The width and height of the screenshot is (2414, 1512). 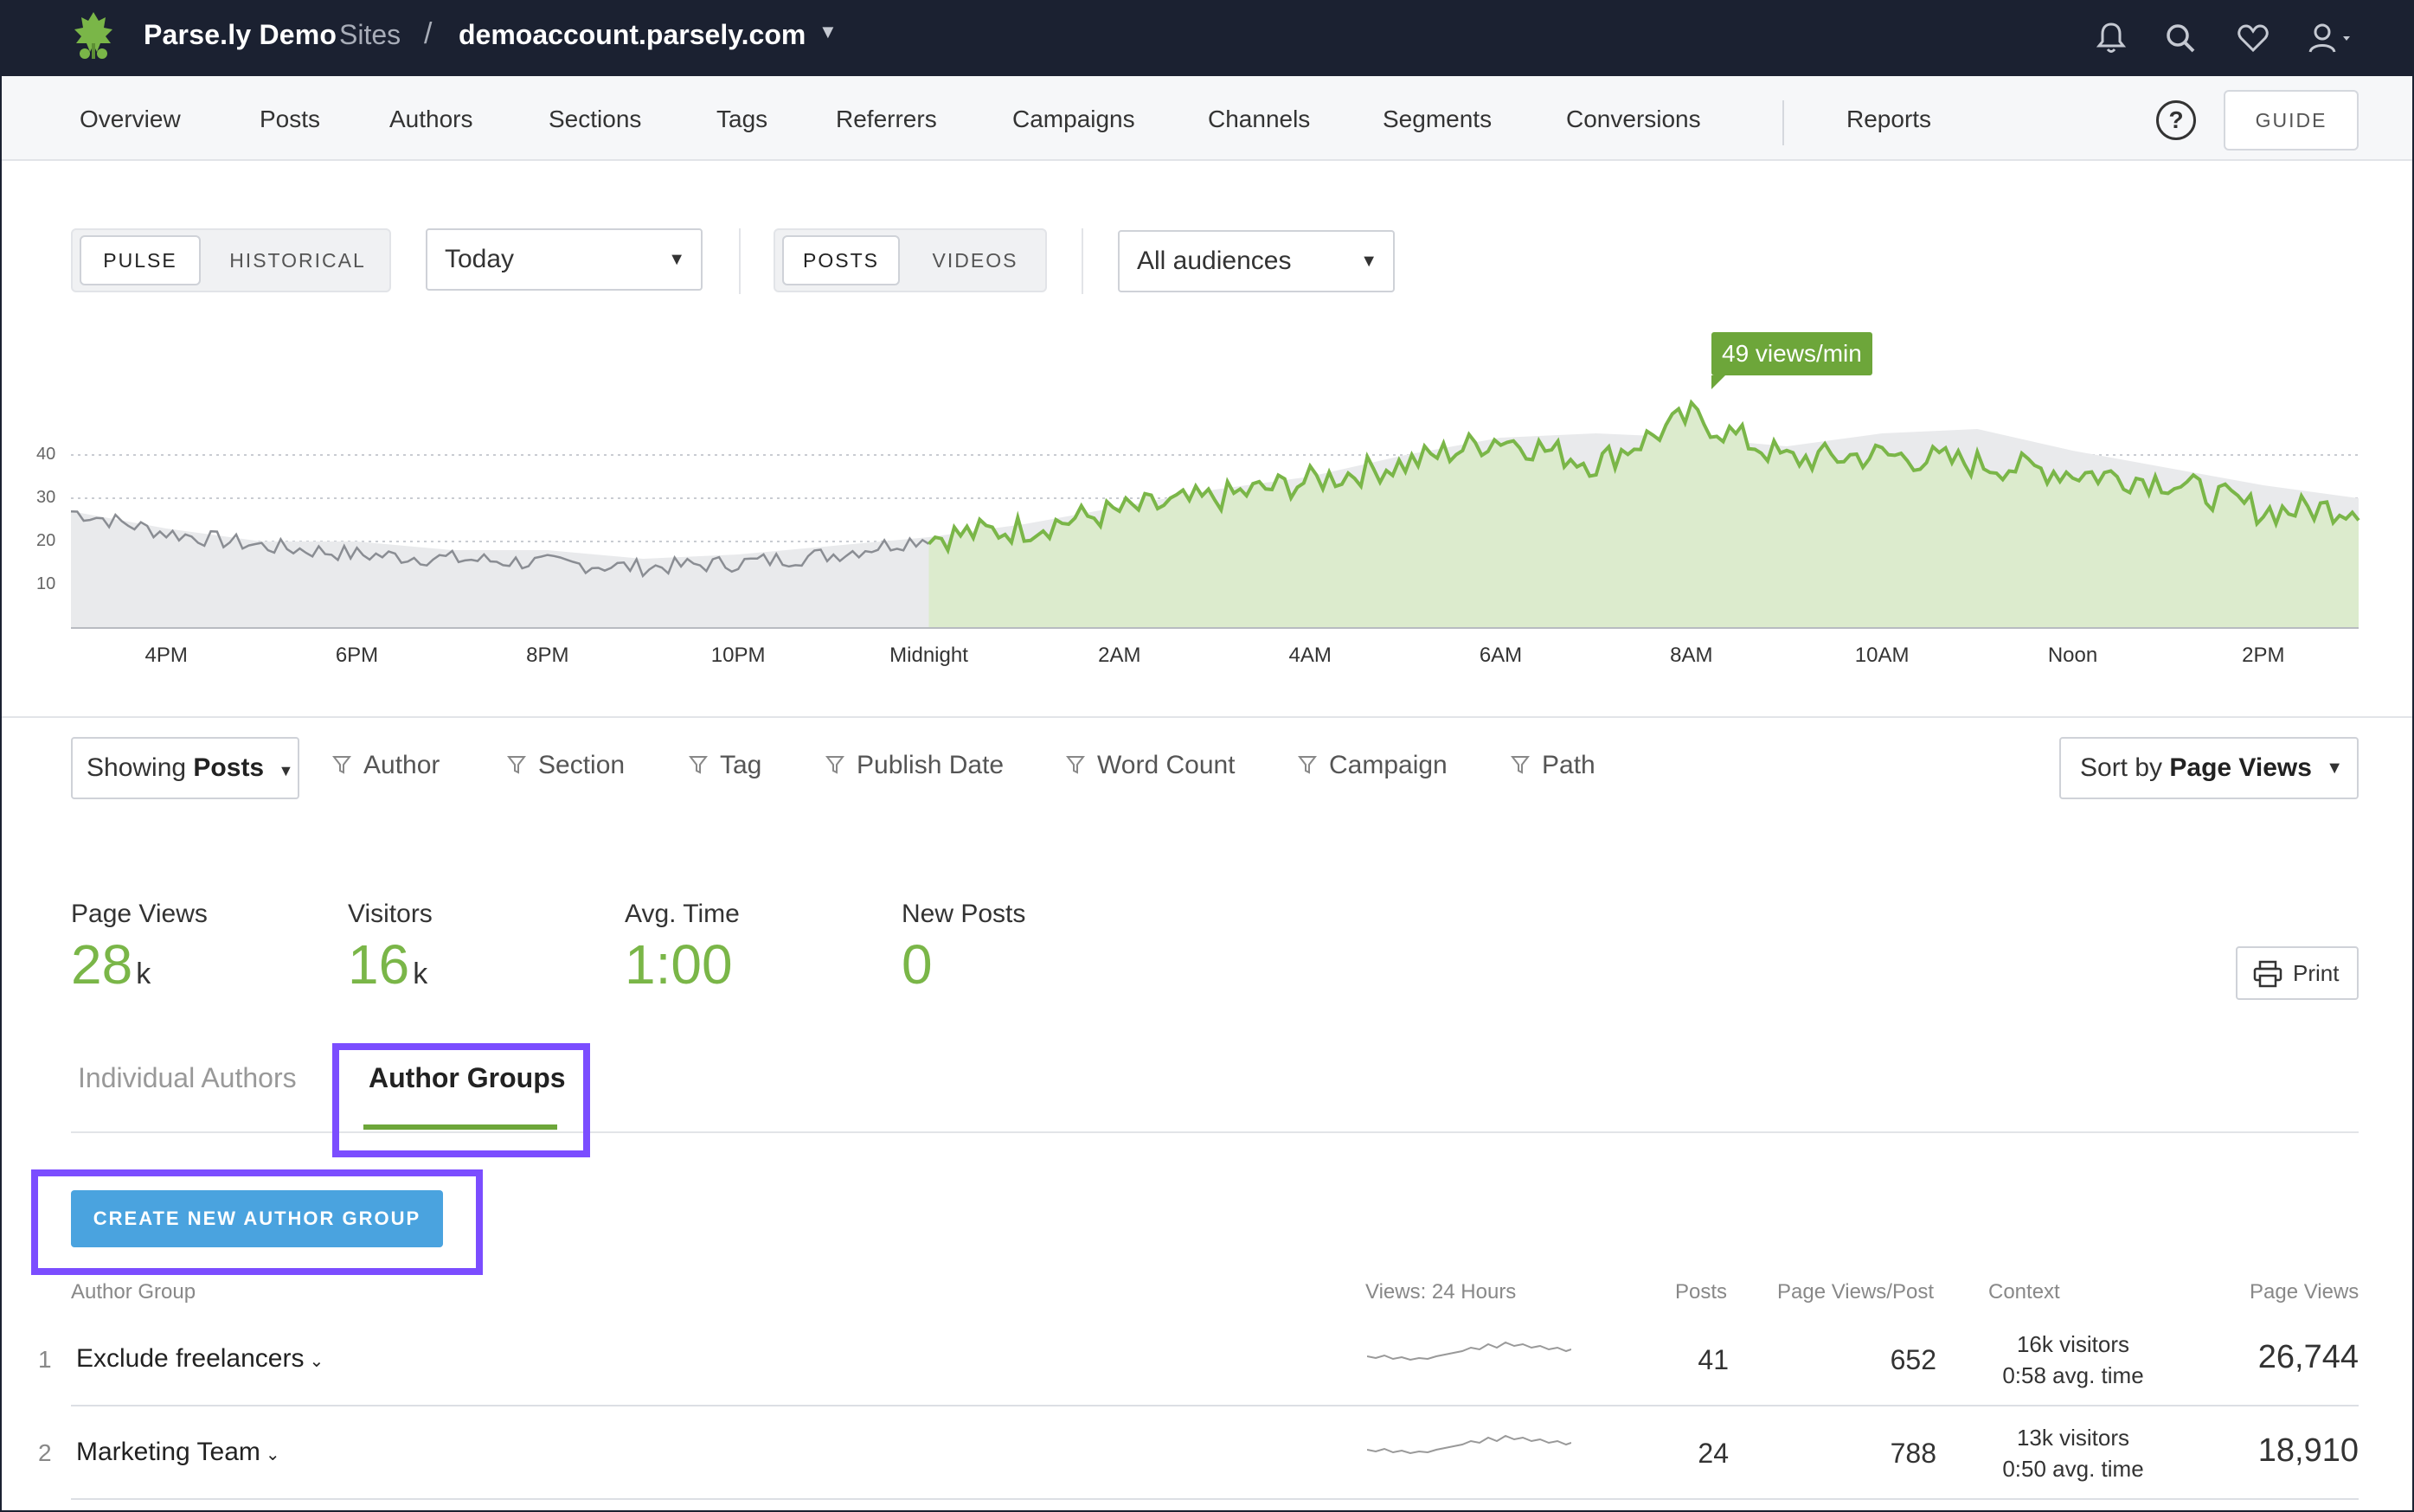 What do you see at coordinates (1691, 655) in the screenshot?
I see `x-tick-label: 8AM` at bounding box center [1691, 655].